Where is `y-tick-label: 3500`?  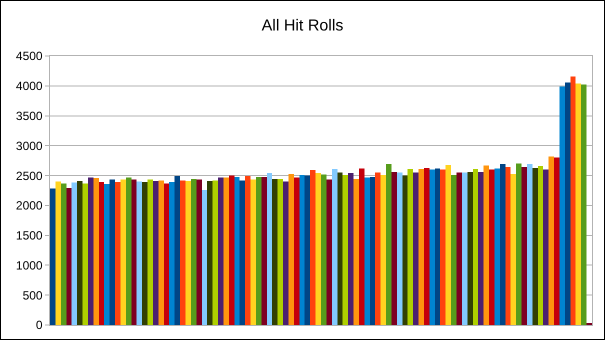 y-tick-label: 3500 is located at coordinates (29, 115).